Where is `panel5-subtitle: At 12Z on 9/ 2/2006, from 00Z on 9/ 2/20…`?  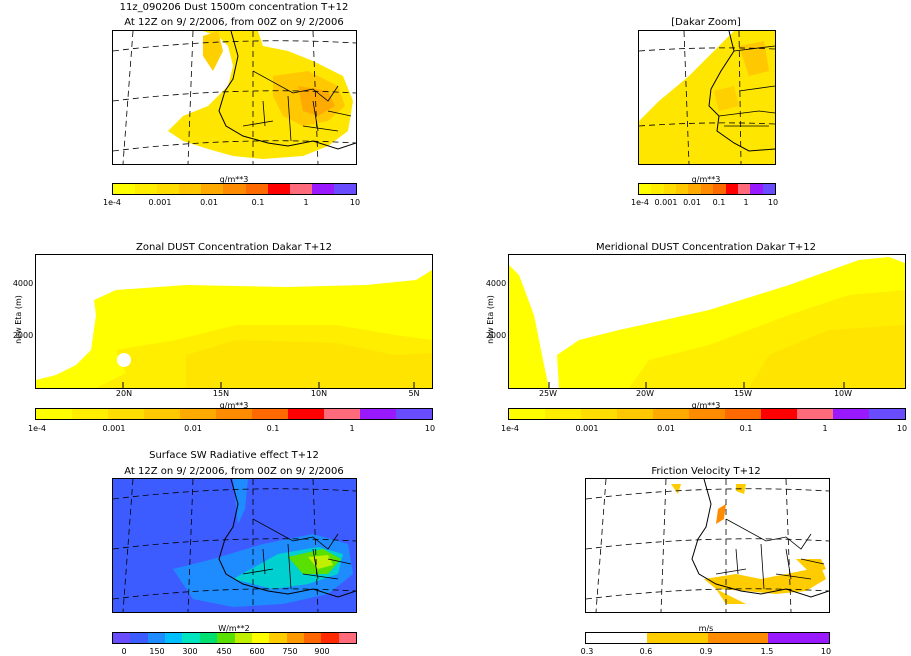 panel5-subtitle: At 12Z on 9/ 2/2006, from 00Z on 9/ 2/20… is located at coordinates (234, 471).